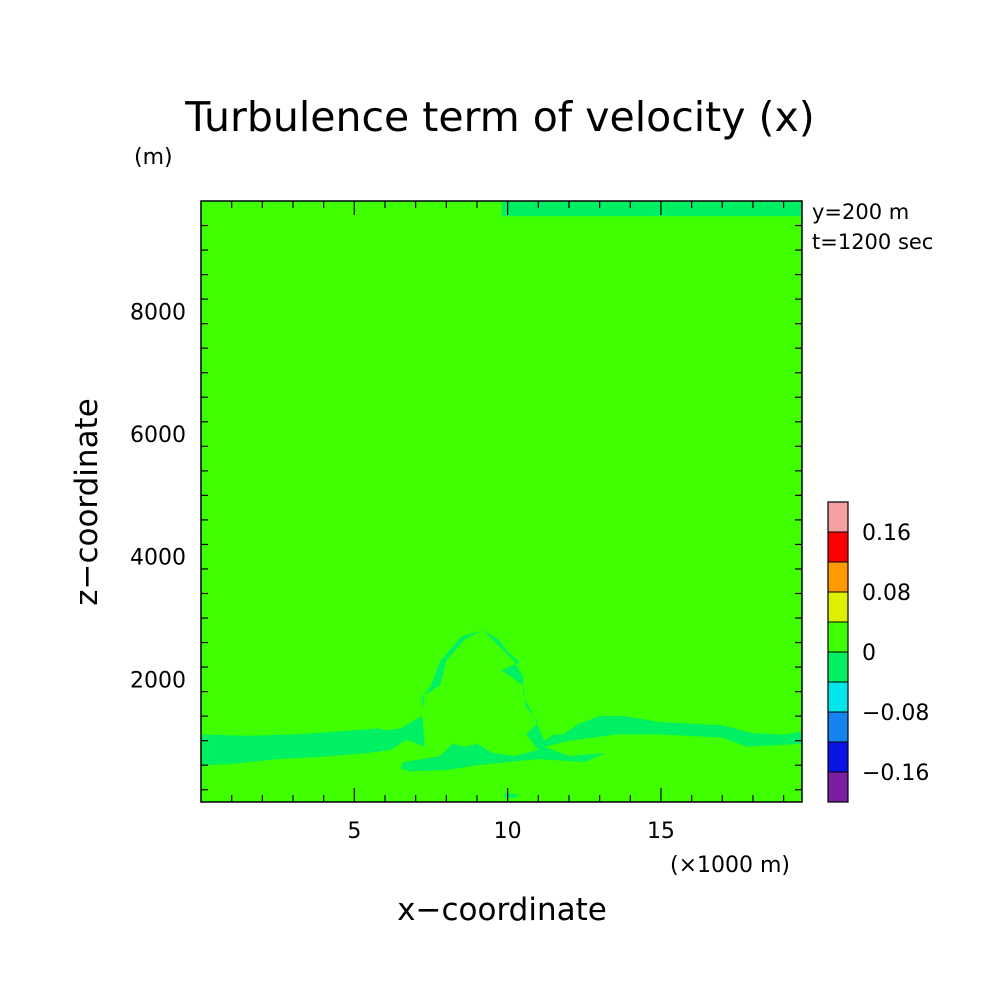 The width and height of the screenshot is (1004, 1004). I want to click on annotations: y=200 m t=1200 sec, so click(872, 227).